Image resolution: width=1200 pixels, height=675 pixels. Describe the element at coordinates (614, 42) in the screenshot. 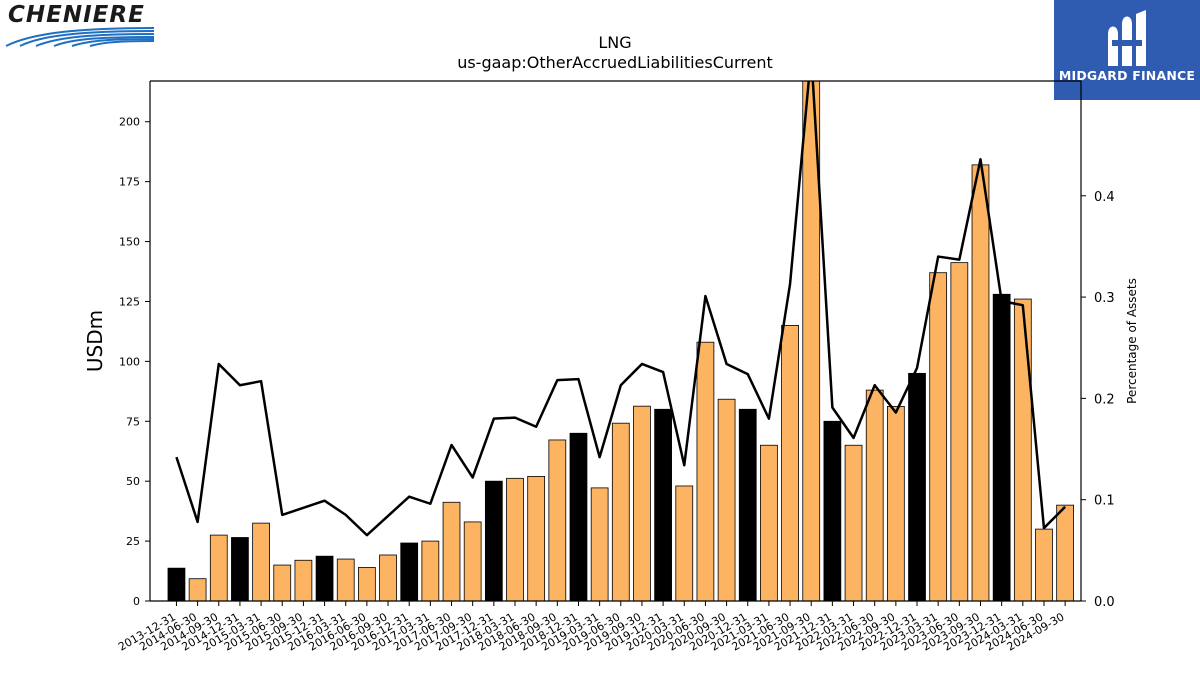

I see `chart-title: LNG` at that location.